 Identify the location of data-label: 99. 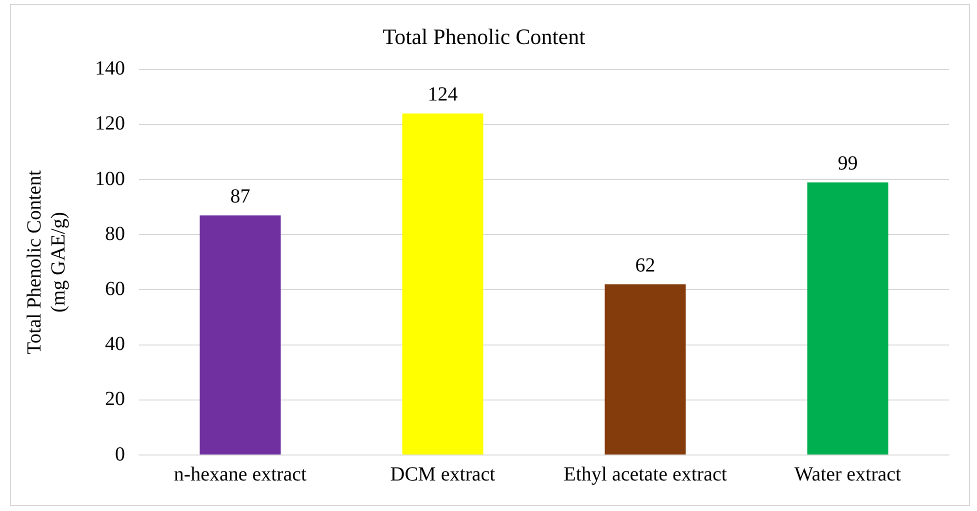
(848, 163).